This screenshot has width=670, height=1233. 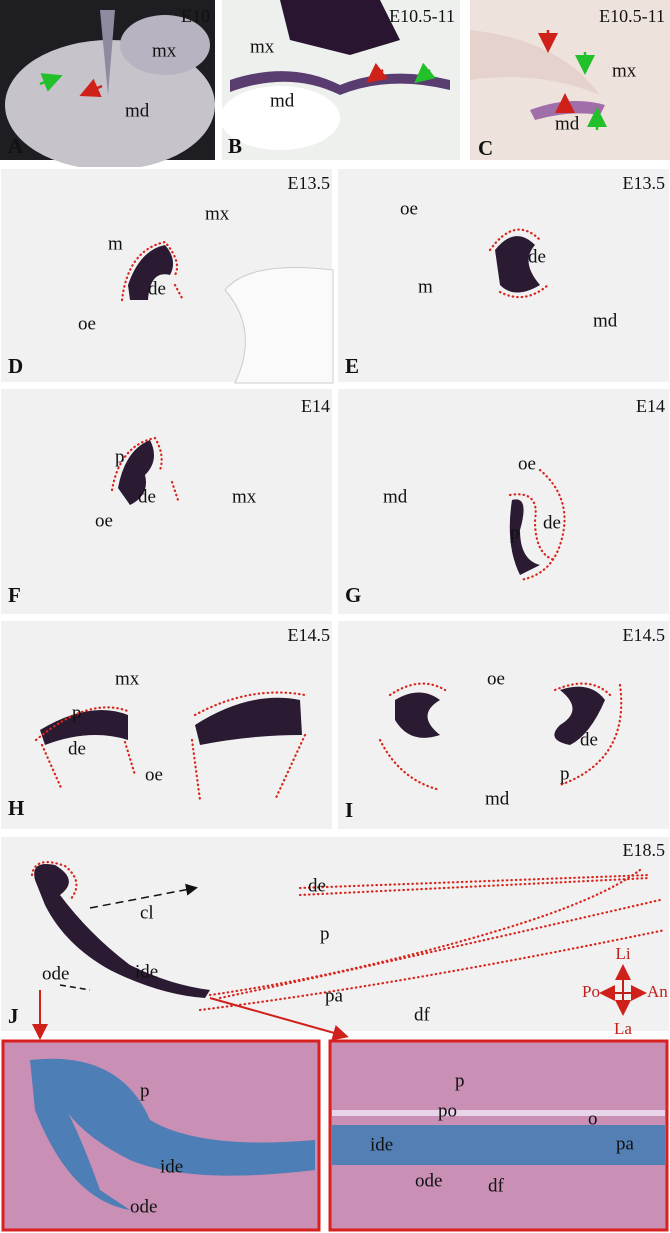 I want to click on panel-letter: A, so click(x=16, y=146).